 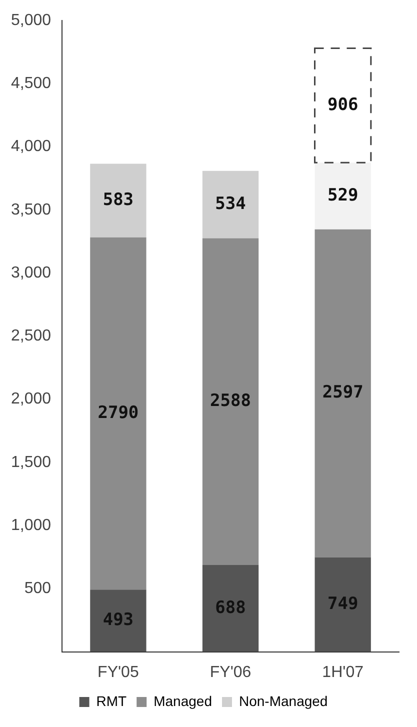 I want to click on data-label: 2597, so click(x=343, y=392).